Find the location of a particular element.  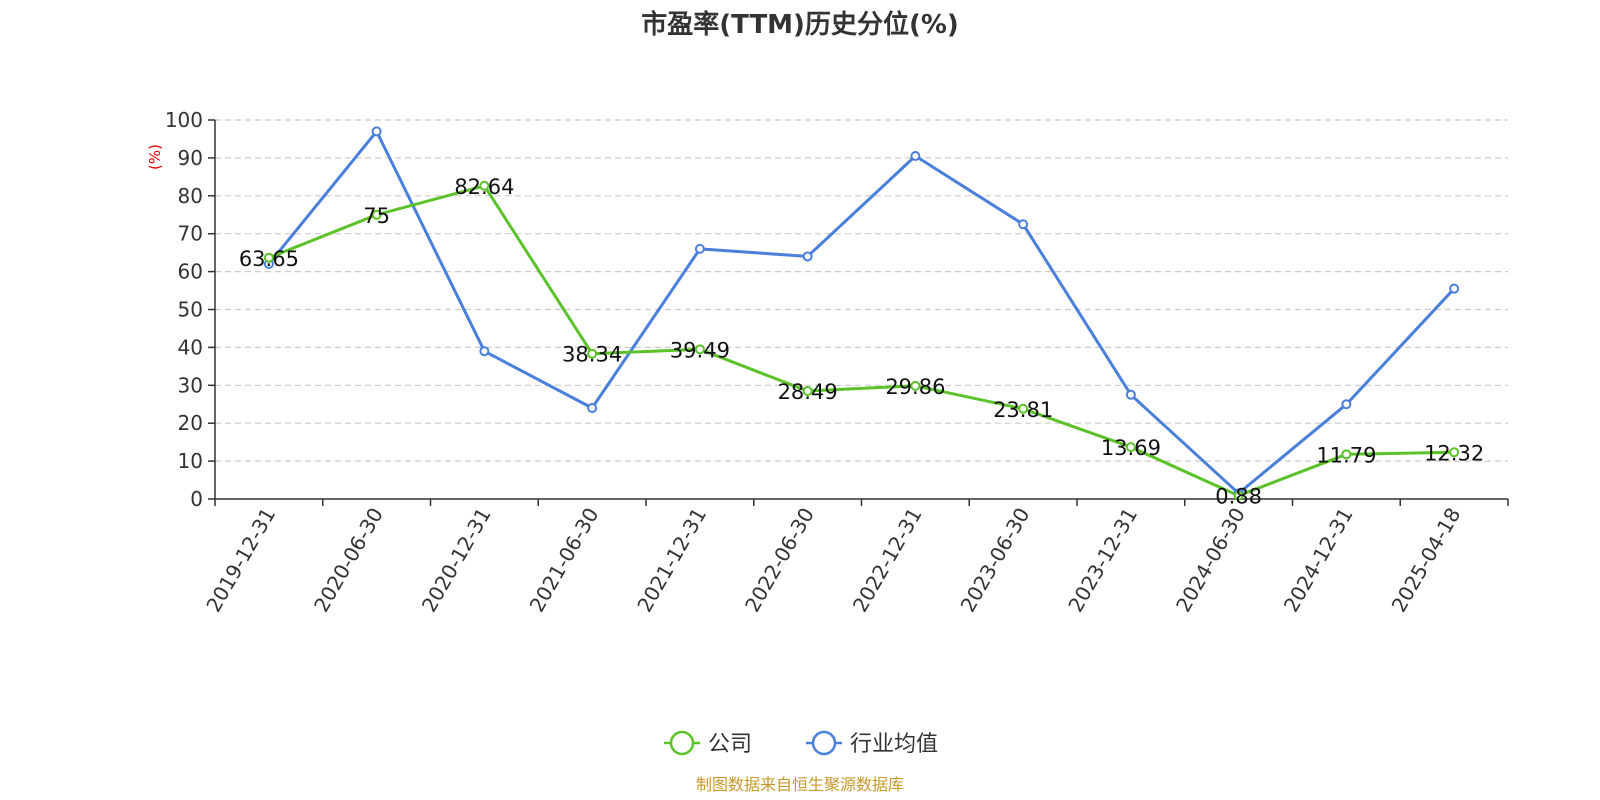

y-tick-label: 60 is located at coordinates (190, 272).